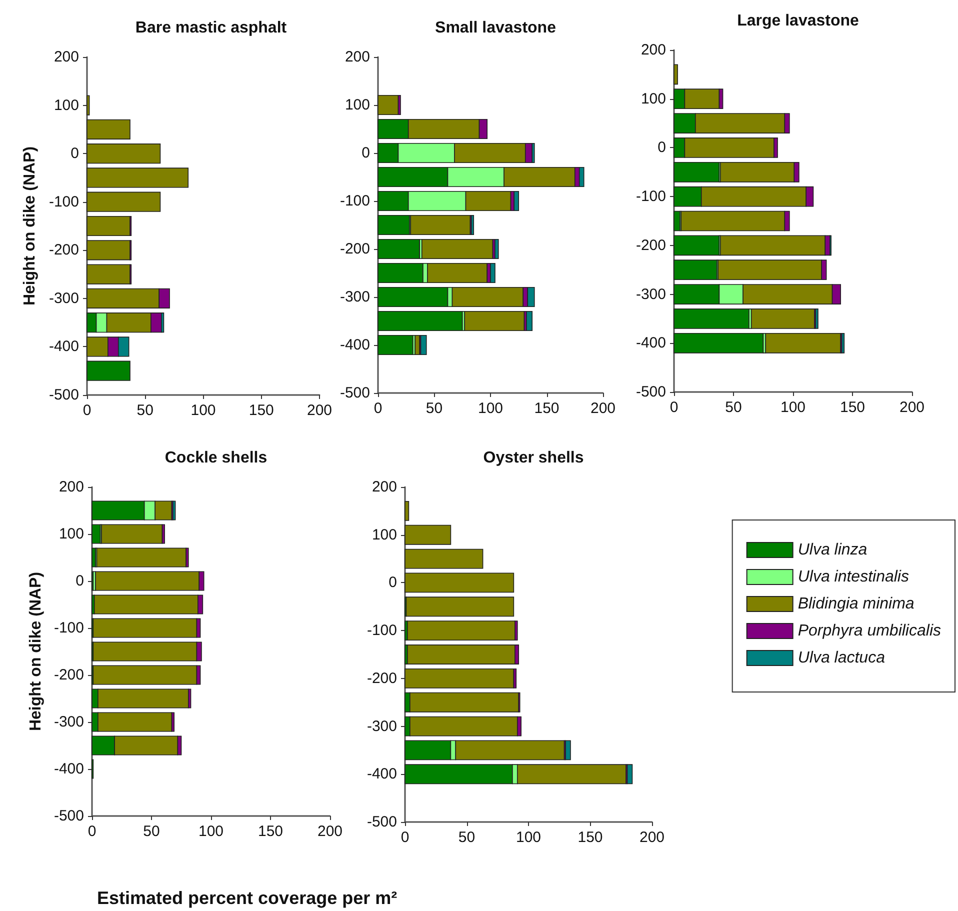  Describe the element at coordinates (211, 28) in the screenshot. I see `chart-title: Bare mastic asphalt` at that location.